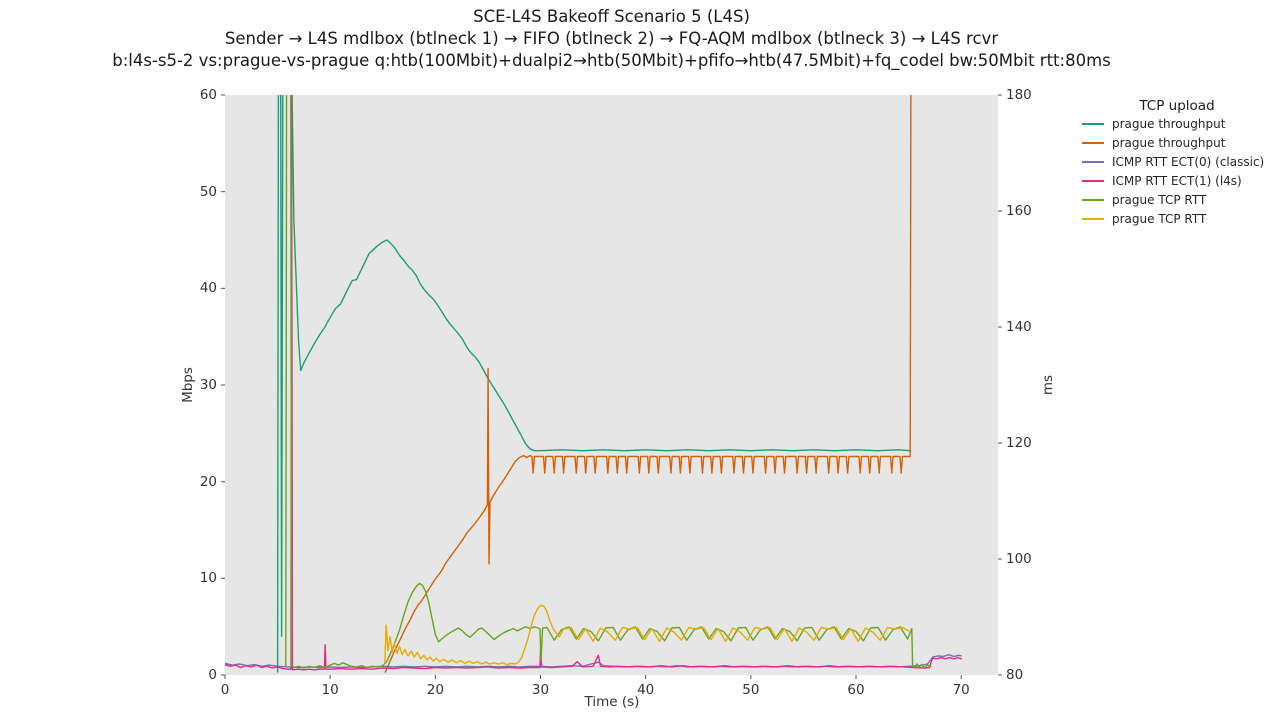 The width and height of the screenshot is (1284, 721). Describe the element at coordinates (208, 191) in the screenshot. I see `y-left-tick-label: 50` at that location.